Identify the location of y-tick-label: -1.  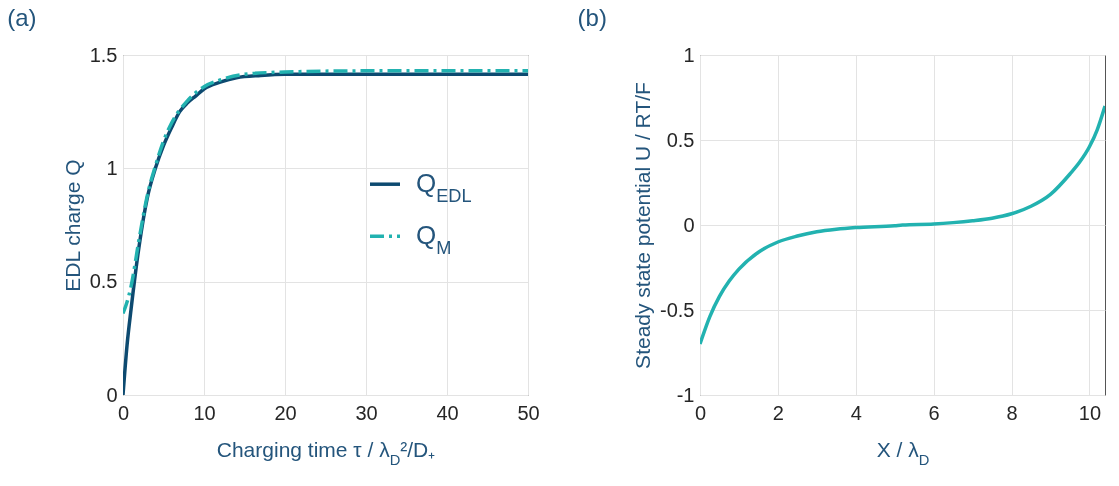
(685, 394).